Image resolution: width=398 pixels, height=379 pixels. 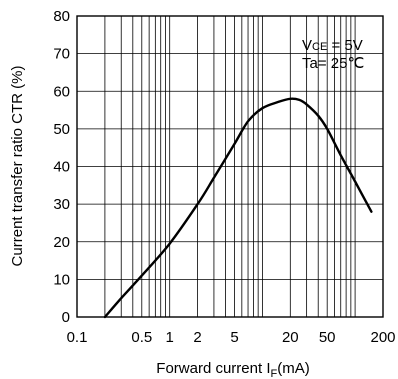 I want to click on y-tick-label: 20, so click(x=61, y=242).